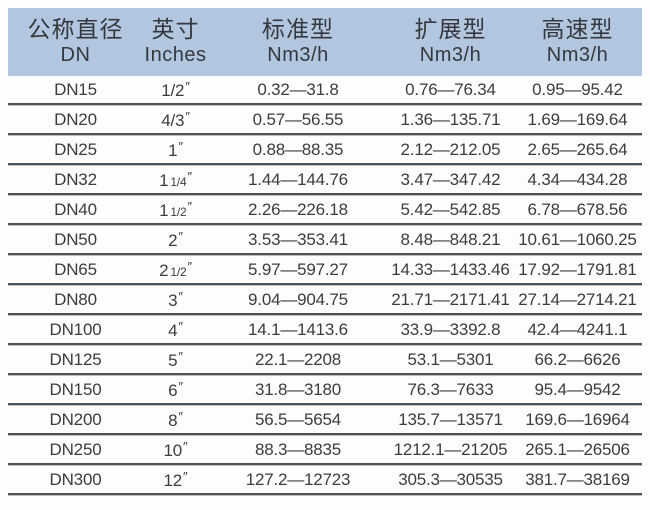 The height and width of the screenshot is (510, 650). I want to click on cell-dn: DN80, so click(75, 299).